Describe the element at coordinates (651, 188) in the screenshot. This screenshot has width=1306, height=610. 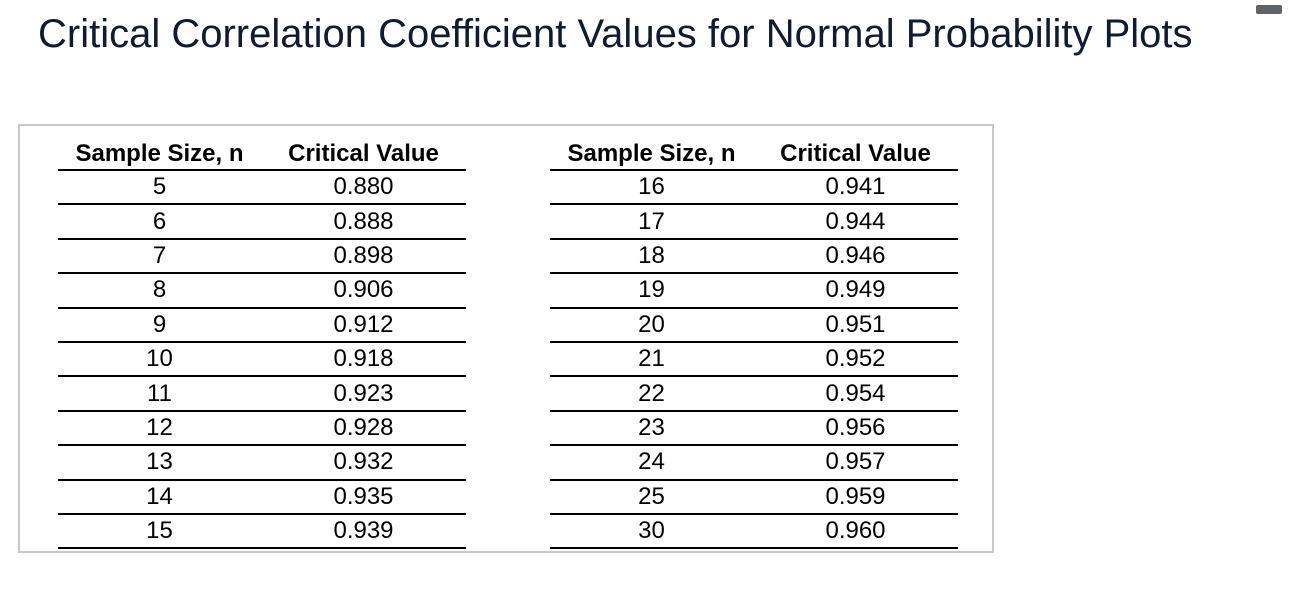
I see `cell-sample-size: 16` at that location.